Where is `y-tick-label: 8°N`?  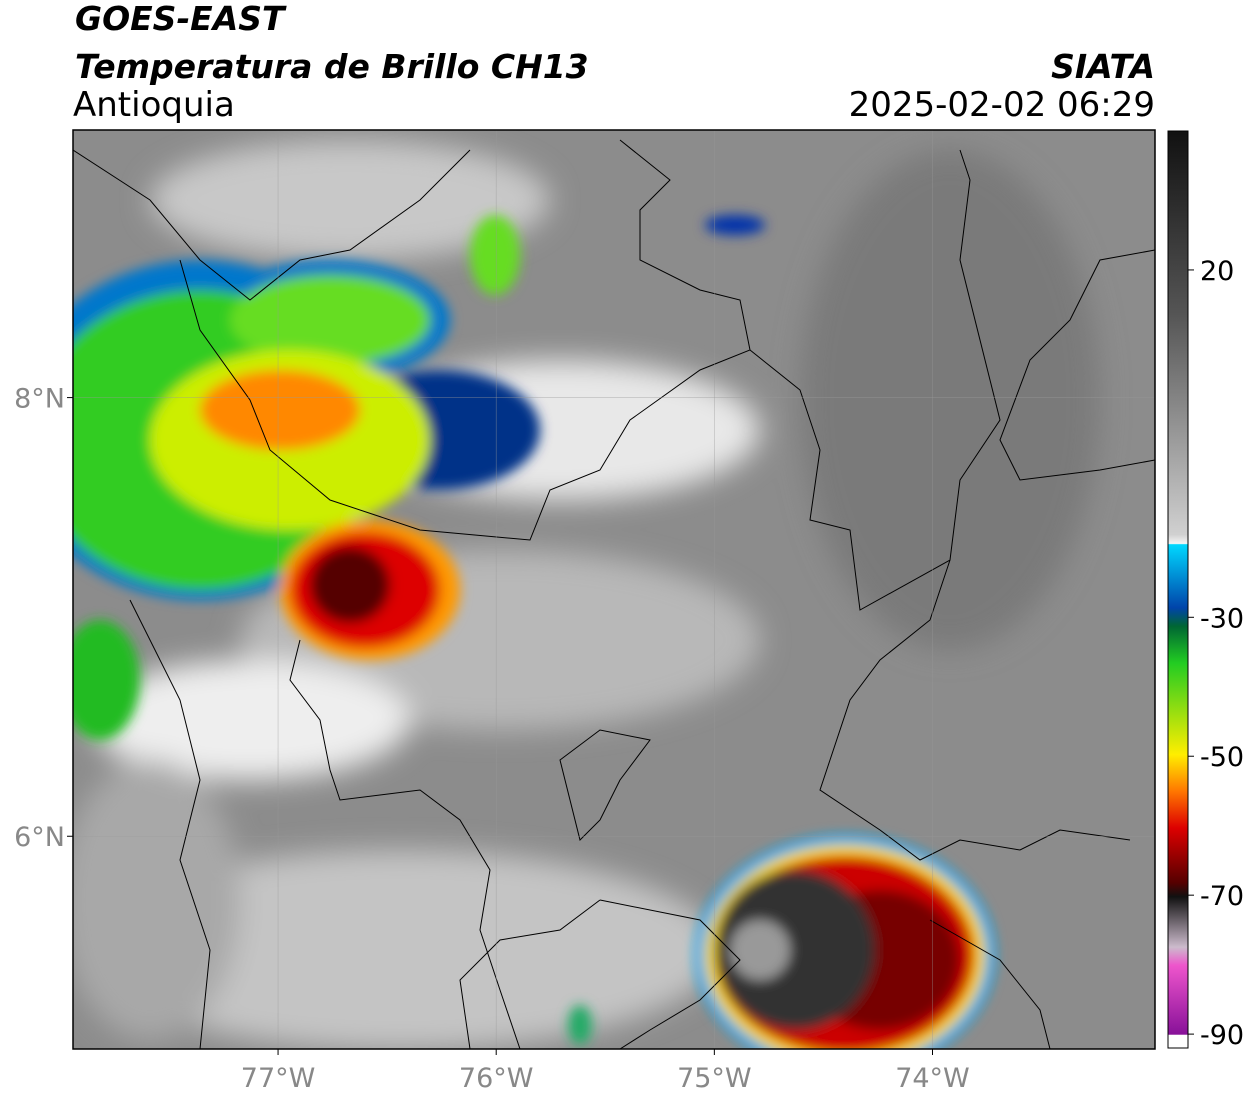
y-tick-label: 8°N is located at coordinates (39, 399).